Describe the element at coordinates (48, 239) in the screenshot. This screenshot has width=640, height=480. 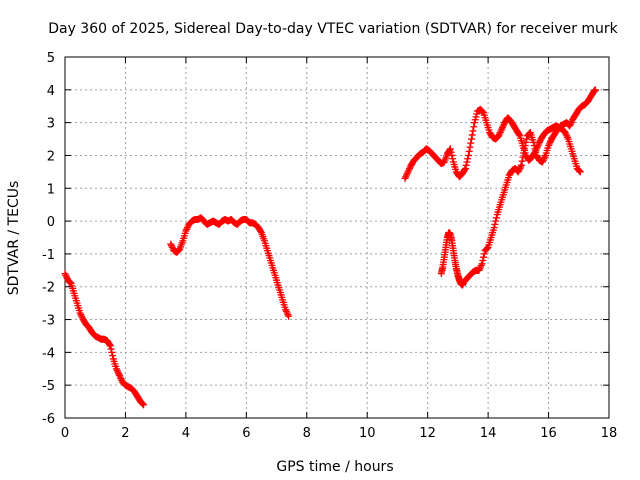
I see `y-tick-labels: -6 -5 -4 -3 -2 -1 0 1 2 3 4 5` at that location.